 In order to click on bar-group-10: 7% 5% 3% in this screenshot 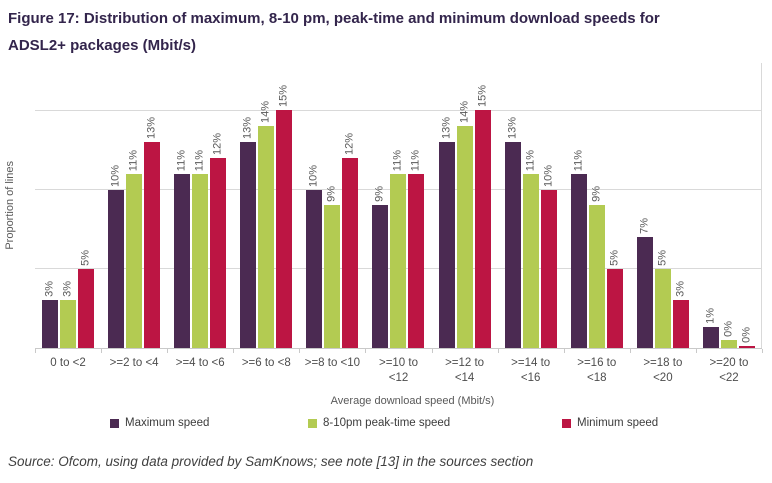, I will do `click(663, 205)`.